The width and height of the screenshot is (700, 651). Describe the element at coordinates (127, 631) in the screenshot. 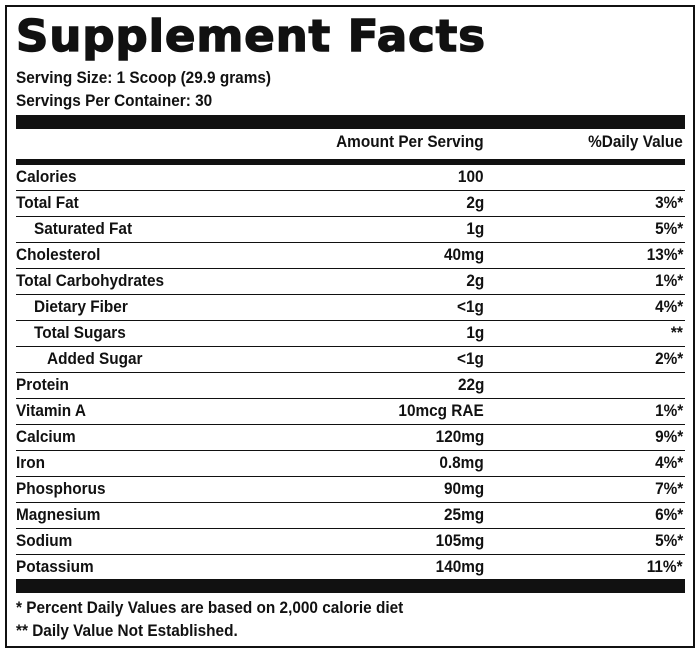

I see `footnote-not-established: ** Daily Value Not Established.` at that location.